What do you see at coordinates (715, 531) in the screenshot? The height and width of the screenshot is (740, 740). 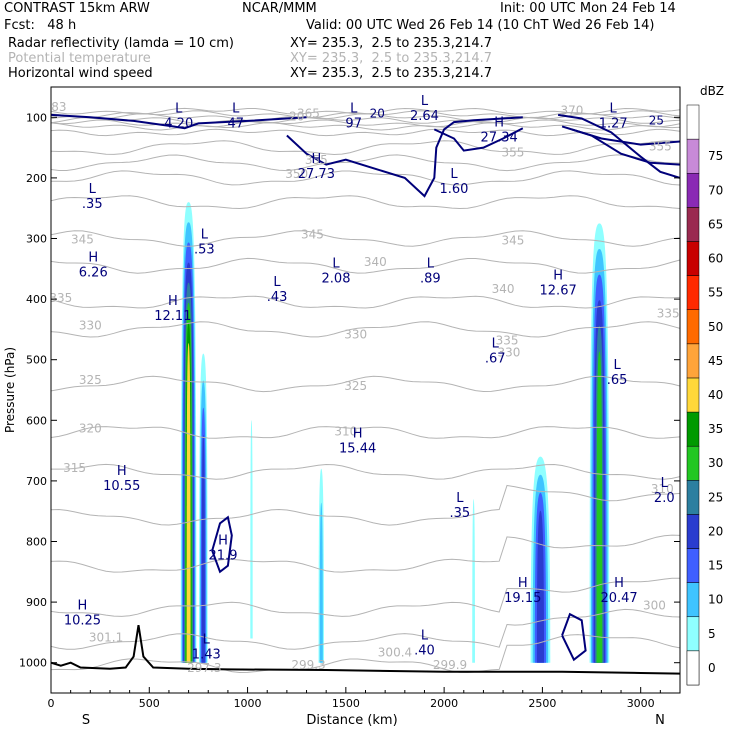 I see `colorbar-label: 20` at bounding box center [715, 531].